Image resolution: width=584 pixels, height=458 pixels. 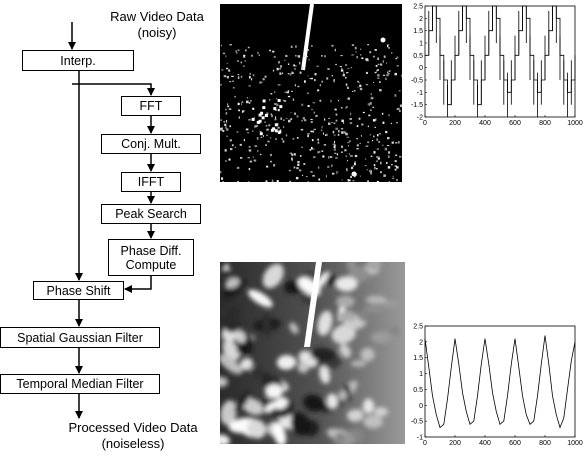 I want to click on y-tick-label: 1, so click(x=421, y=374).